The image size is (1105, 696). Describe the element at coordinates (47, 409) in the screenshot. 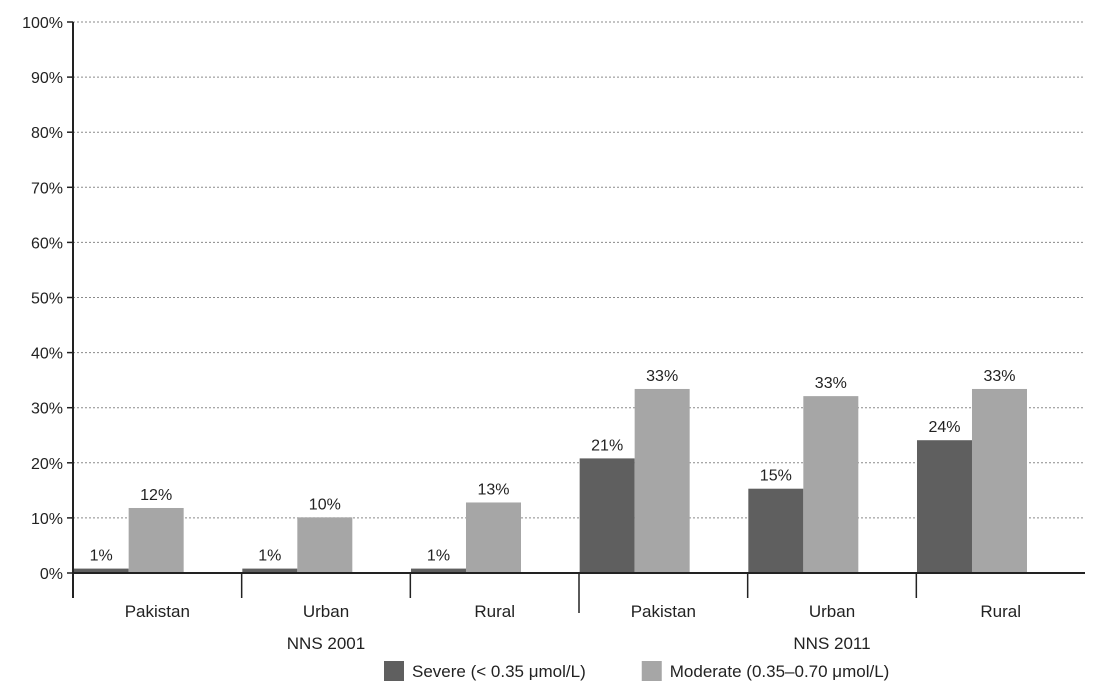

I see `y-tick-label: 30%` at that location.